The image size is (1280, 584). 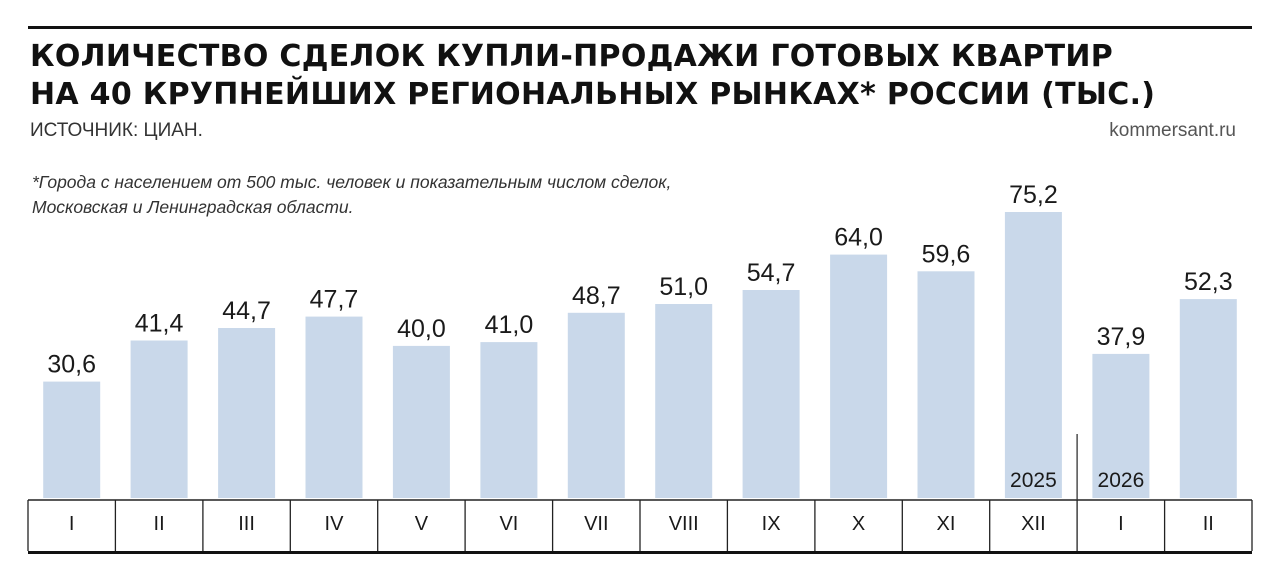 What do you see at coordinates (159, 324) in the screenshot?
I see `bar-value-label-2: 41,4` at bounding box center [159, 324].